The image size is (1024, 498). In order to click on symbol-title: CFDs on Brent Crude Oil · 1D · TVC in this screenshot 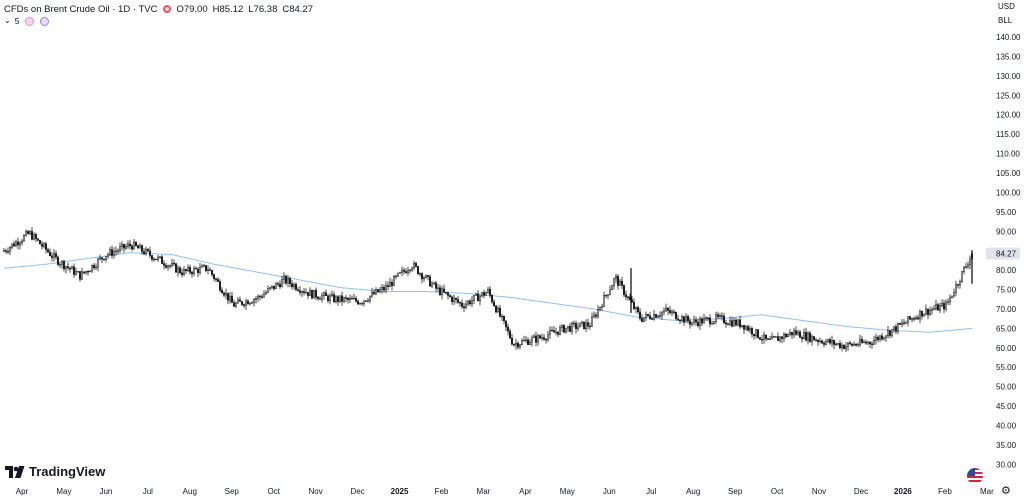, I will do `click(81, 9)`.